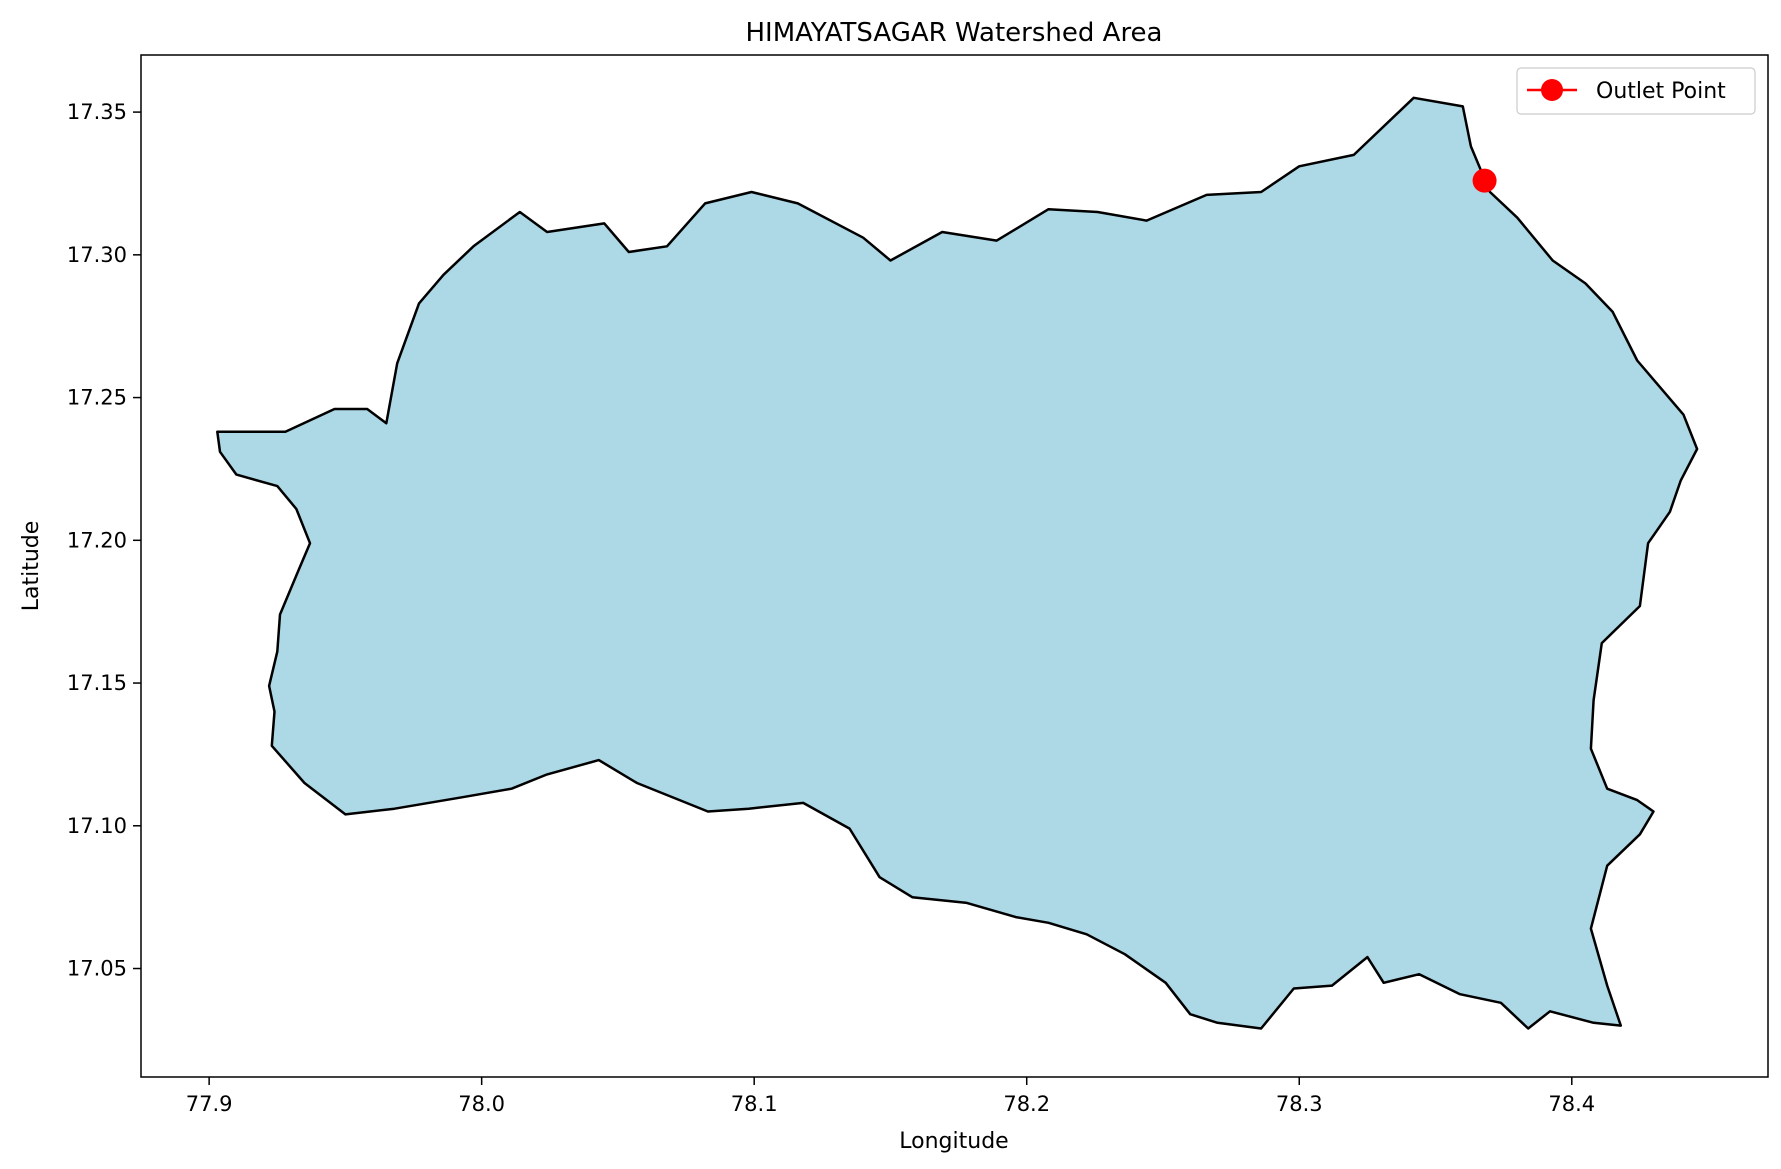  What do you see at coordinates (890, 1096) in the screenshot?
I see `x-axis: 77.9 78.0 78.1 78.2 78.3 78.4` at bounding box center [890, 1096].